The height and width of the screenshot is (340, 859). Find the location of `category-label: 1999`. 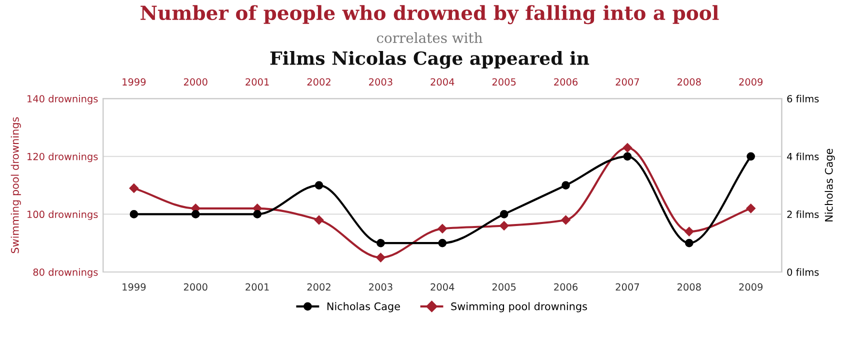

category-label: 1999 is located at coordinates (134, 82).